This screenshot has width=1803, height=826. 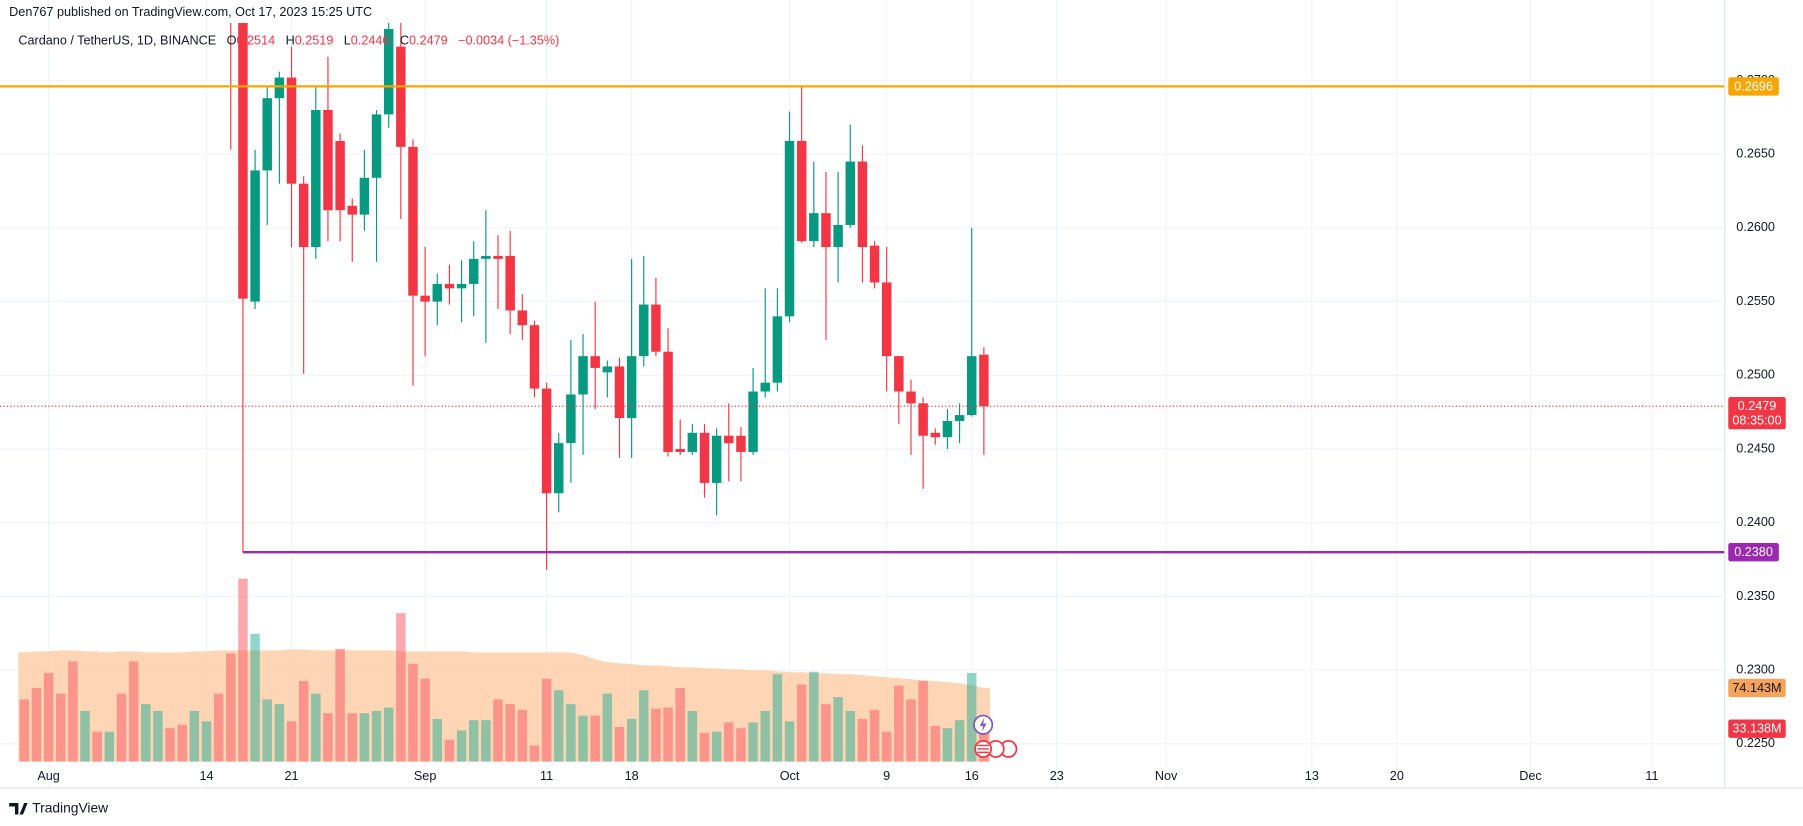 What do you see at coordinates (1756, 688) in the screenshot?
I see `volume-ma-label: 74.143M` at bounding box center [1756, 688].